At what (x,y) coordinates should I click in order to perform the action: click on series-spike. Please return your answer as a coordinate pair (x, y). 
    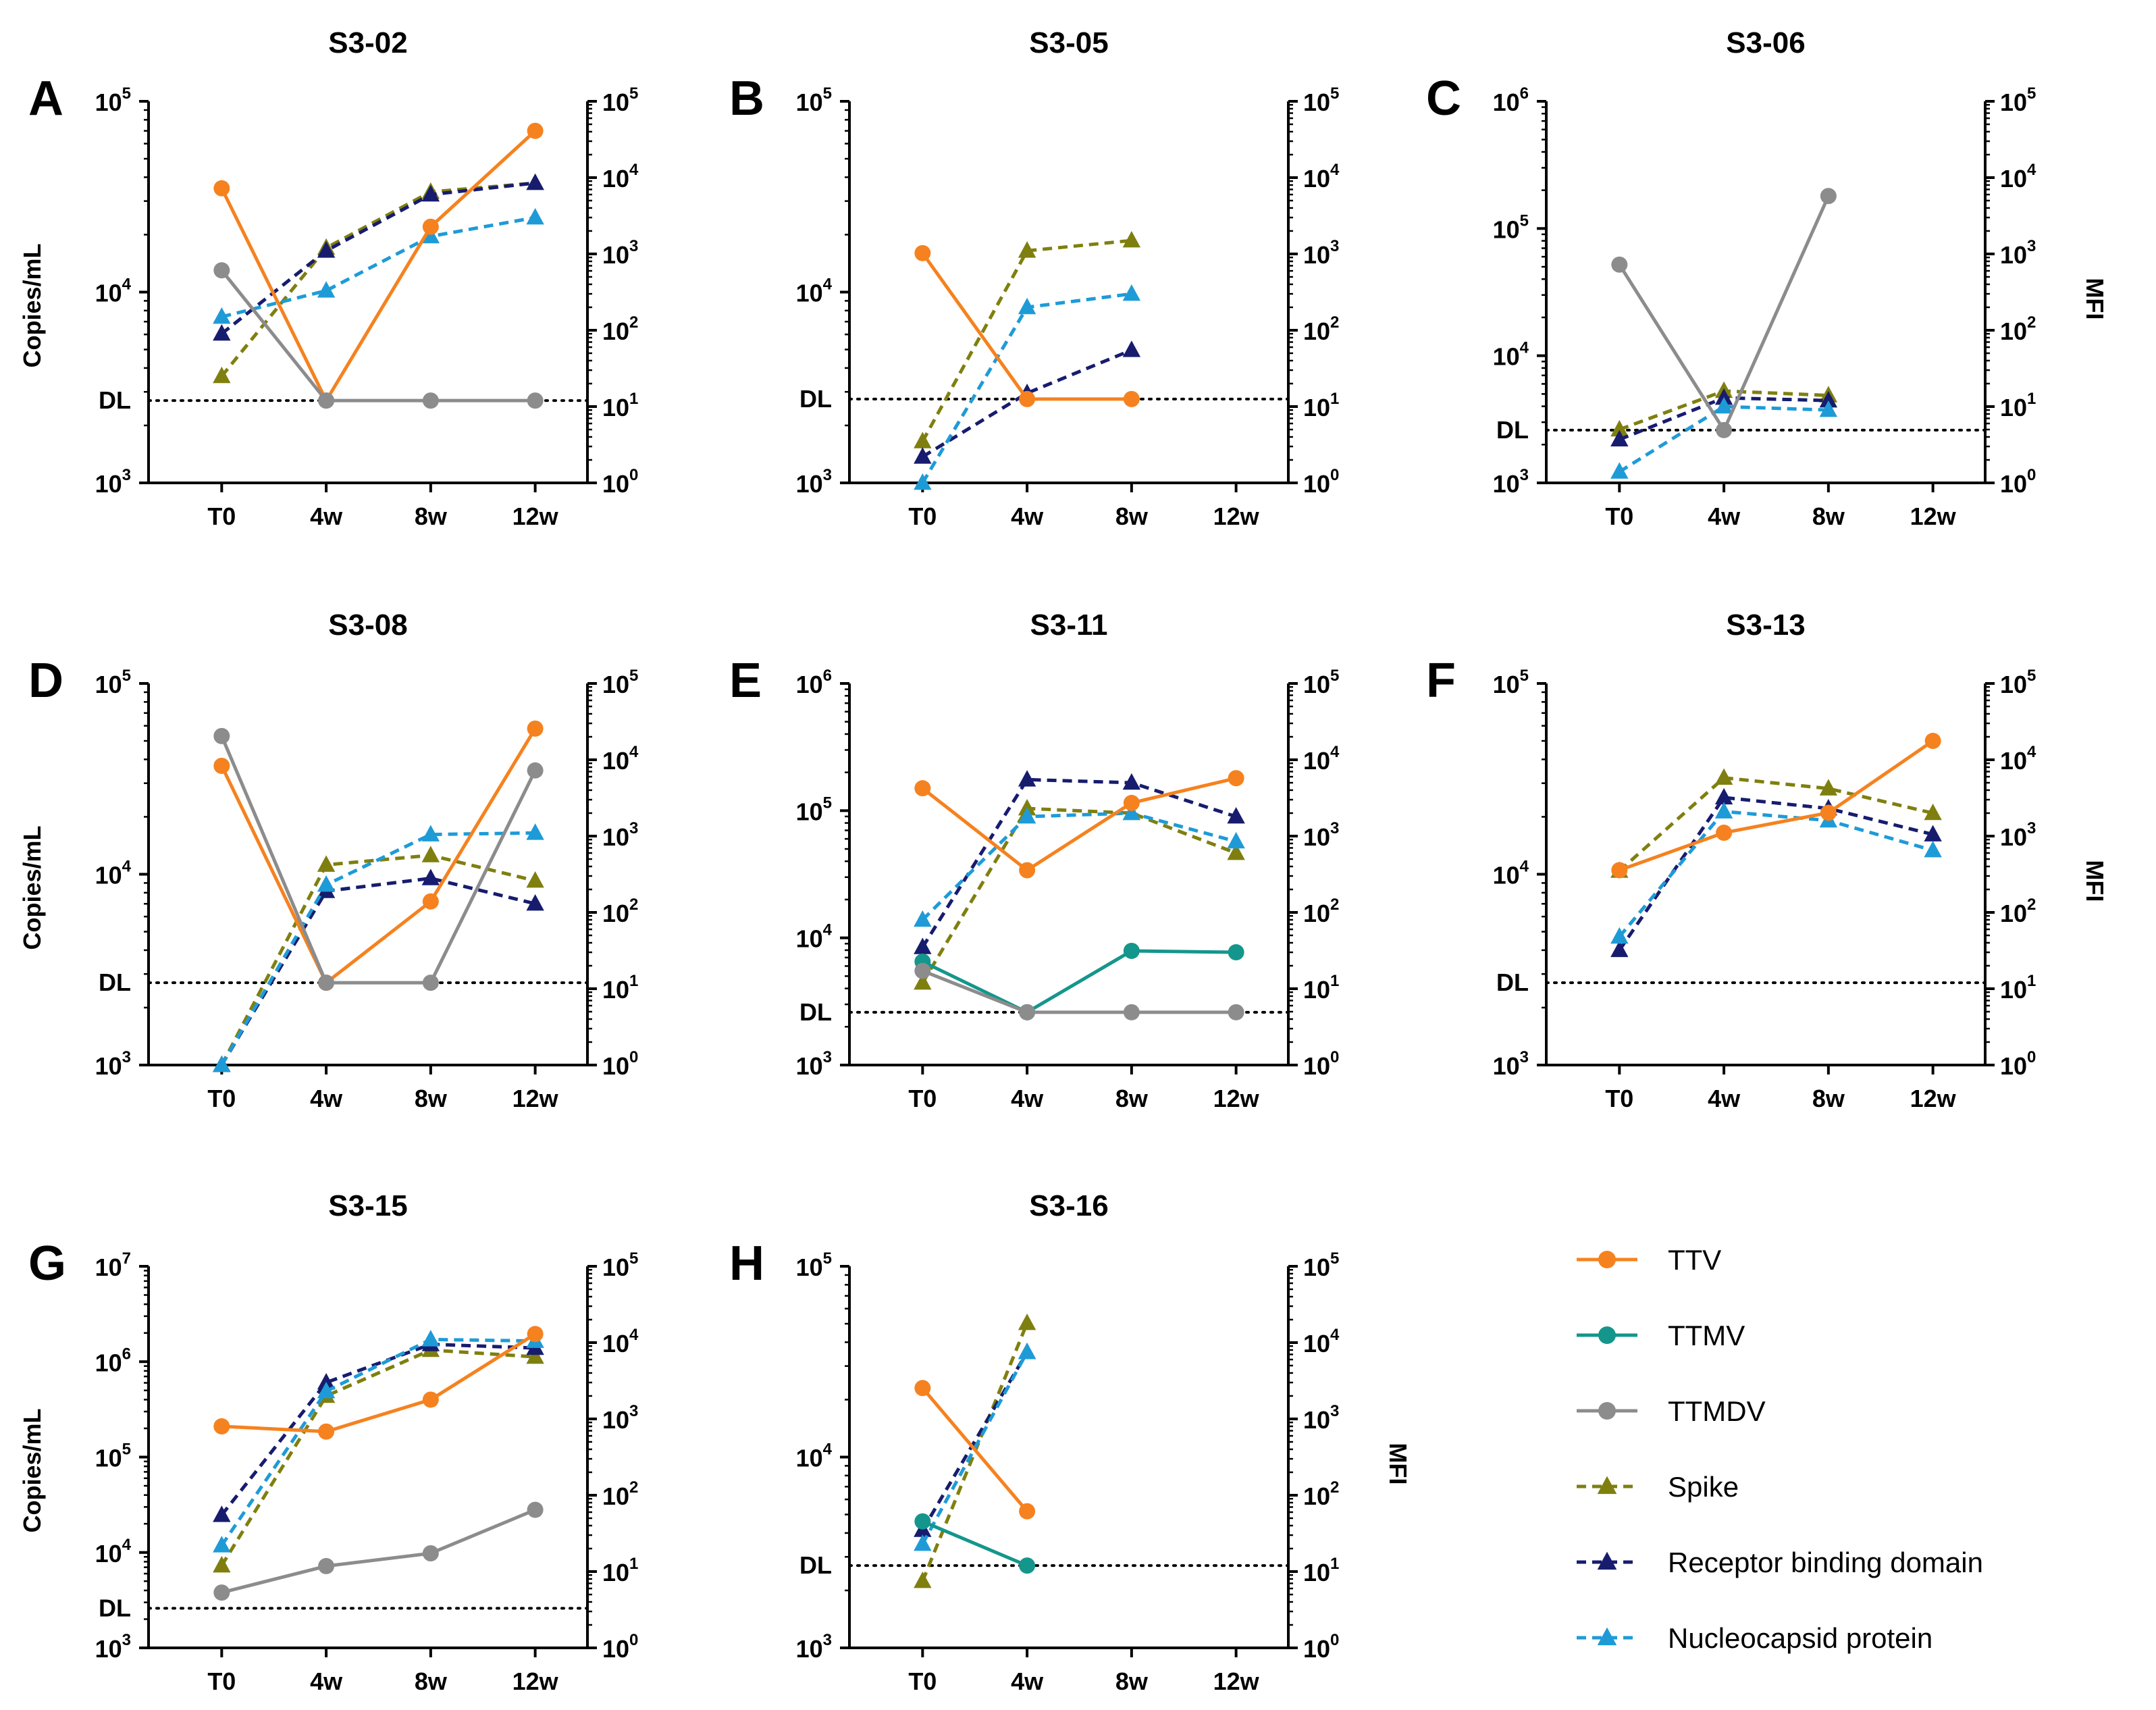
    Looking at the image, I should click on (975, 1451).